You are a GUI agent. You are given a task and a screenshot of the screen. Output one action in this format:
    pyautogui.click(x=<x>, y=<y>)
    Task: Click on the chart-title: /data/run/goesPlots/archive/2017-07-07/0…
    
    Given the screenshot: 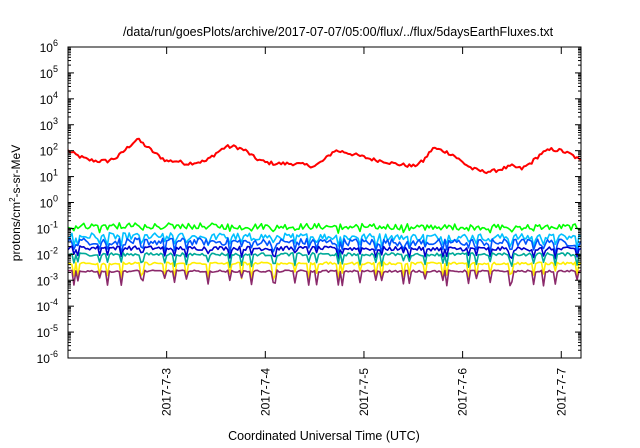 What is the action you would take?
    pyautogui.click(x=338, y=32)
    